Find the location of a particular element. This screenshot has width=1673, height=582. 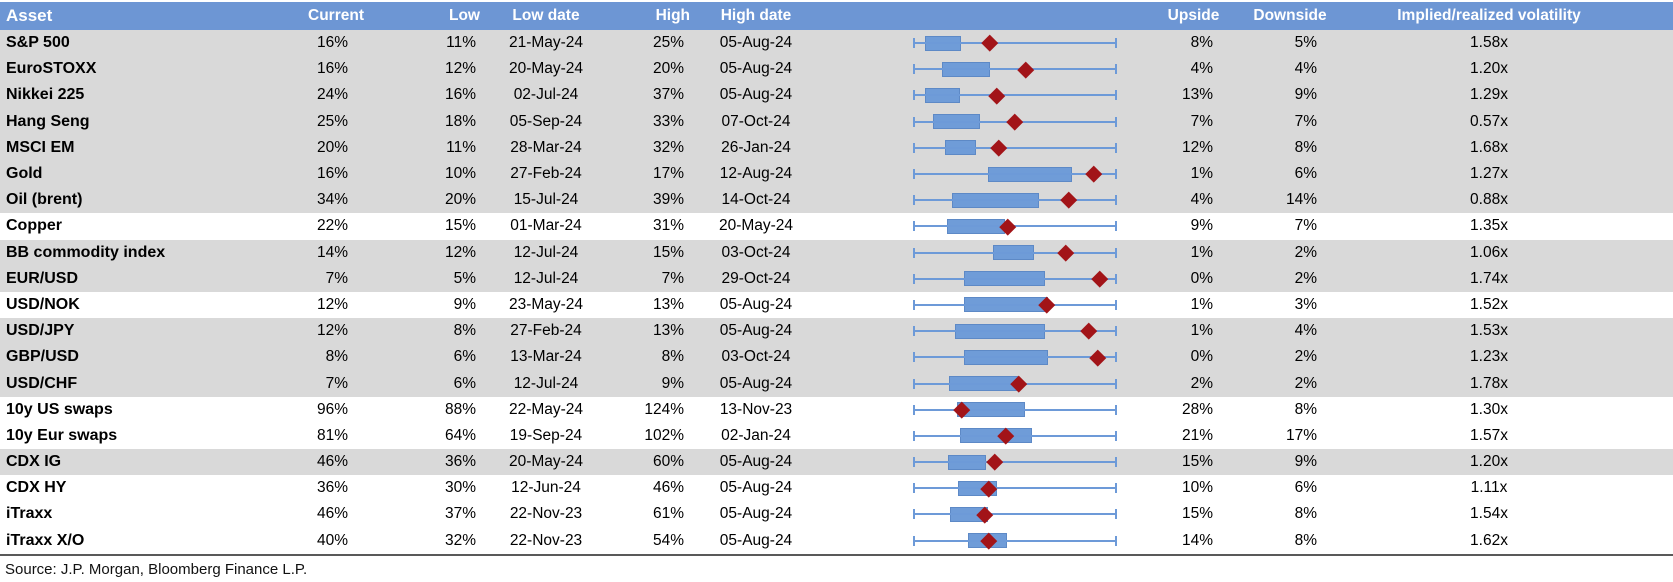

col-header-downside: Downside is located at coordinates (1290, 15).